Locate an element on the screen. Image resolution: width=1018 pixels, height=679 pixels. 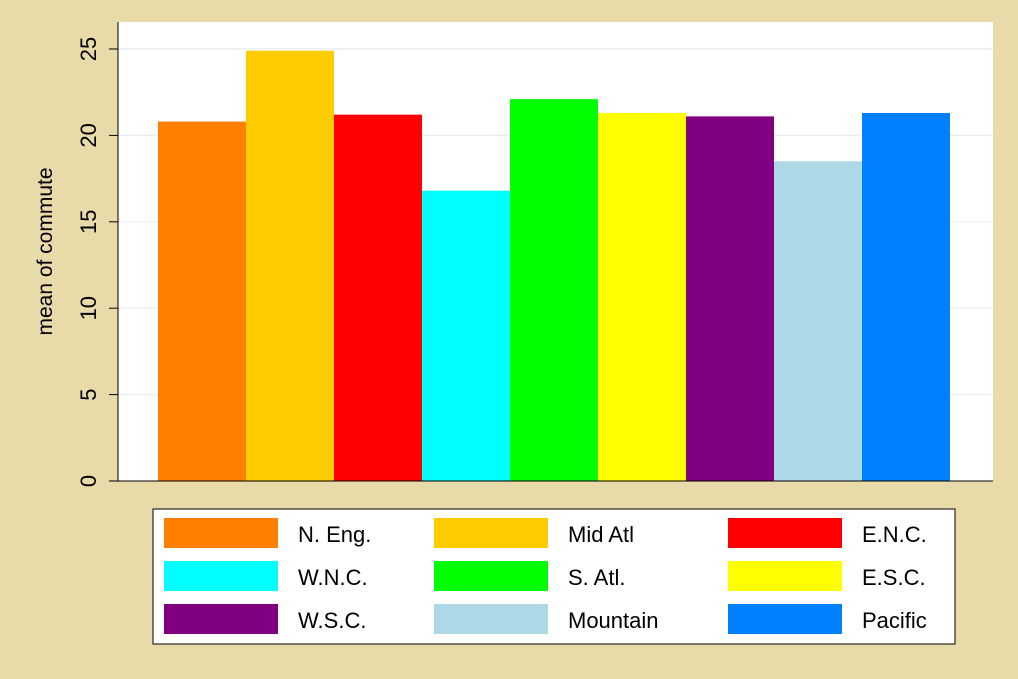
legend-label-e-n-c: E.N.C. is located at coordinates (894, 534).